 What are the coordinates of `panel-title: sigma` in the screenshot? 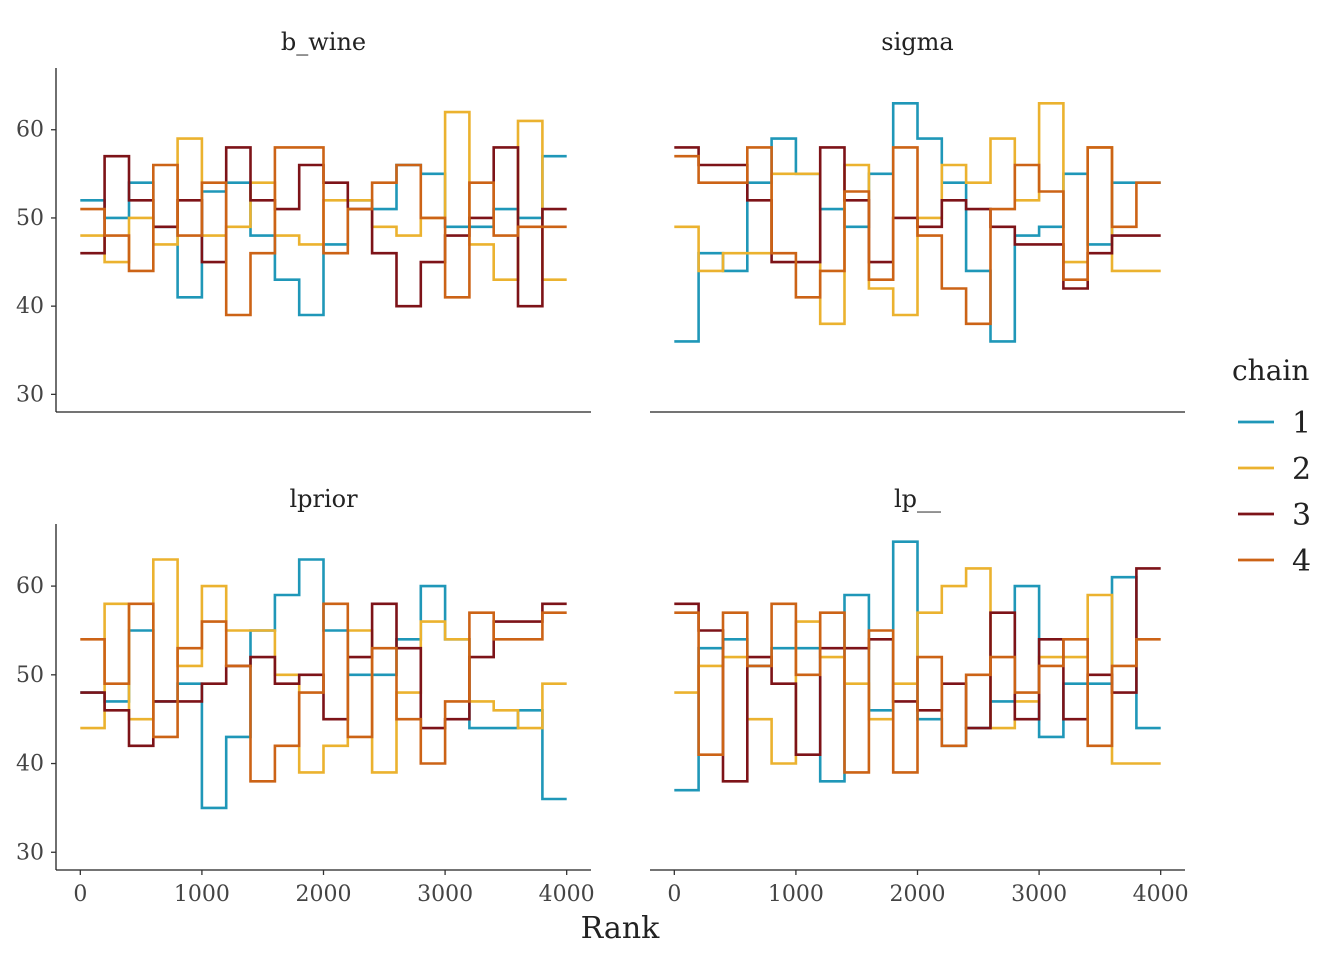 It's located at (917, 42).